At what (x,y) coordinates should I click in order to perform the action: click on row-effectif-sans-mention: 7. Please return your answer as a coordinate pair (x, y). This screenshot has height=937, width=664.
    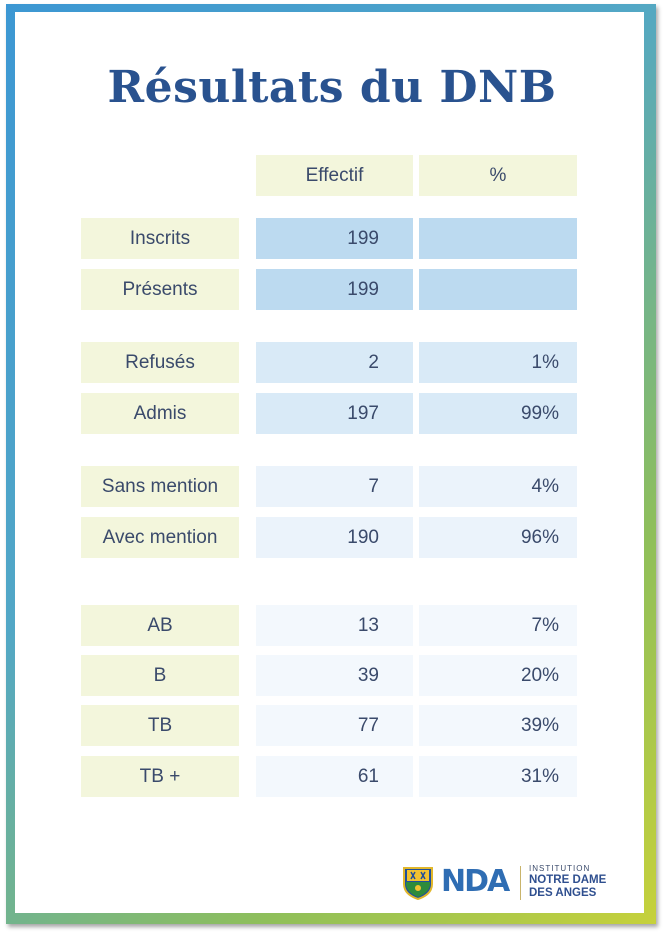
    Looking at the image, I should click on (334, 486).